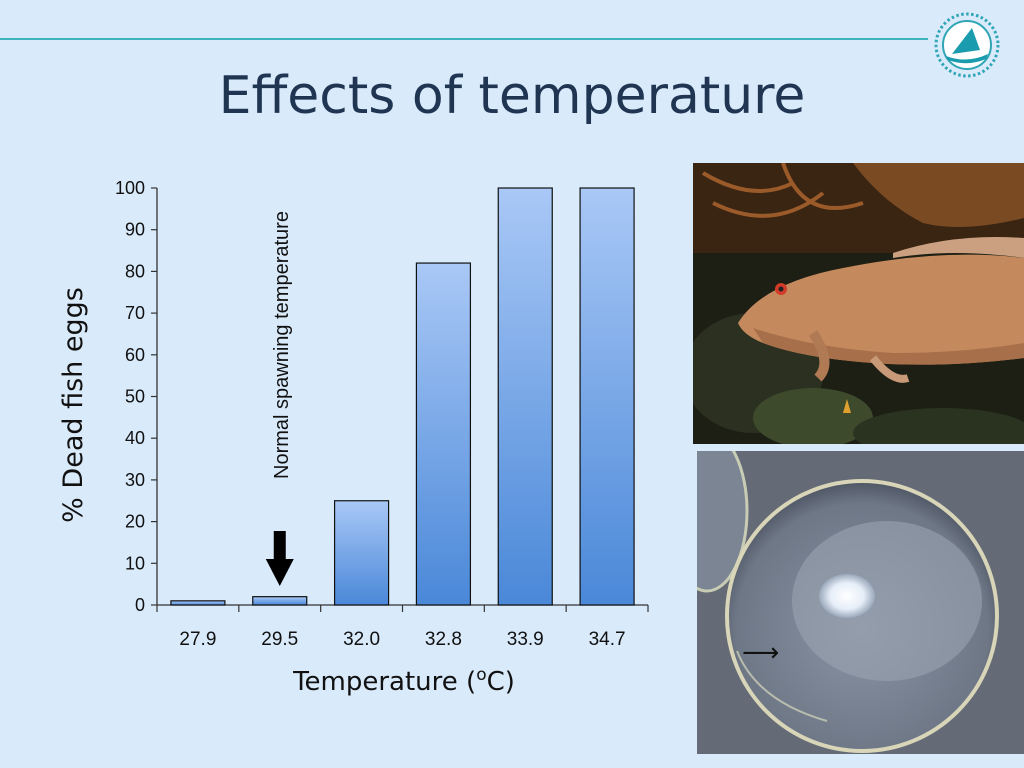 This screenshot has height=768, width=1024. What do you see at coordinates (135, 480) in the screenshot?
I see `y-tick-label: 30` at bounding box center [135, 480].